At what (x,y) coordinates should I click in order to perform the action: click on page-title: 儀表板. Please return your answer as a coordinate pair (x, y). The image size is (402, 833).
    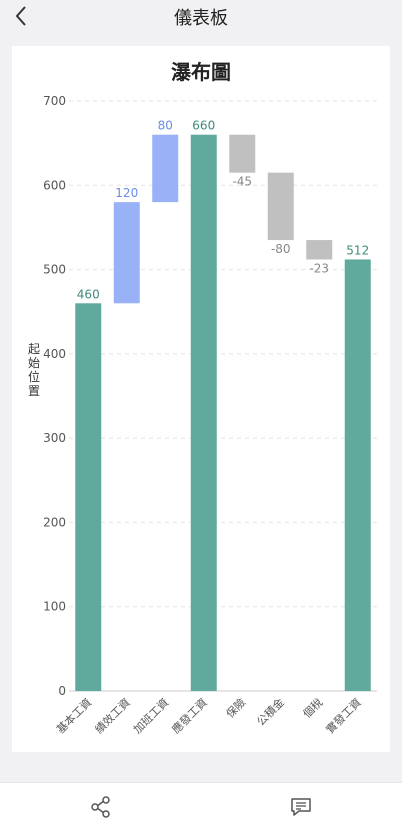
    Looking at the image, I should click on (201, 18).